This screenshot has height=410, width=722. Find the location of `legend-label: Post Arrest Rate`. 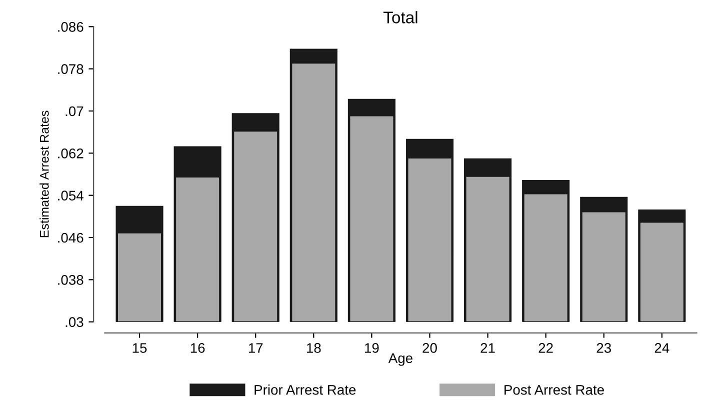

legend-label: Post Arrest Rate is located at coordinates (554, 390).